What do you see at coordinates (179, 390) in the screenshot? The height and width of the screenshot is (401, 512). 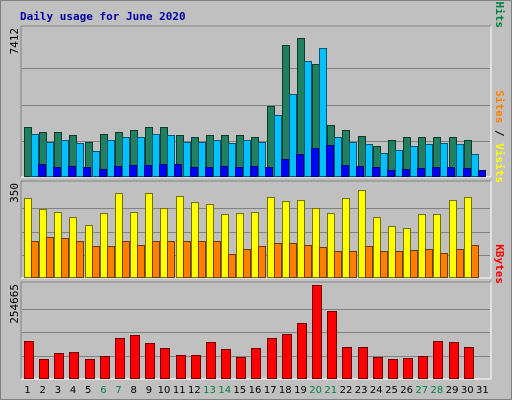 I see `day-label-11: 11` at bounding box center [179, 390].